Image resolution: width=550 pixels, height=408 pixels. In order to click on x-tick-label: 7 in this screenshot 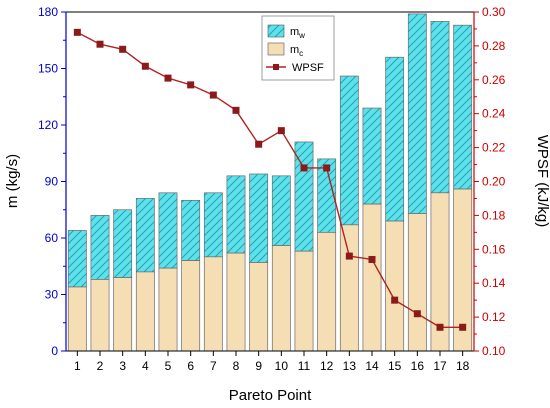, I will do `click(213, 366)`.